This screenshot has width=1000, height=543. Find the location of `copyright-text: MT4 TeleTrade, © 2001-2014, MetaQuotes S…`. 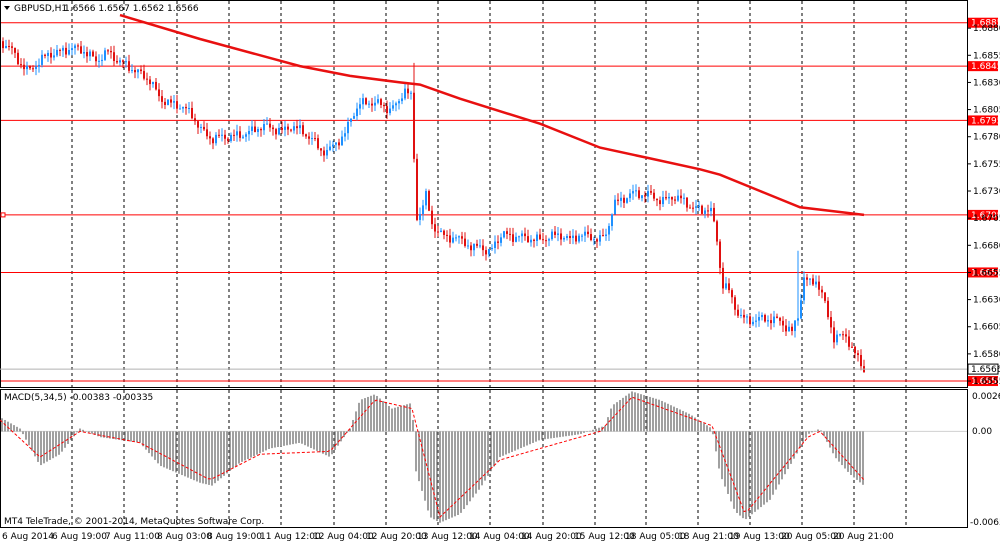

copyright-text: MT4 TeleTrade, © 2001-2014, MetaQuotes S… is located at coordinates (134, 522).